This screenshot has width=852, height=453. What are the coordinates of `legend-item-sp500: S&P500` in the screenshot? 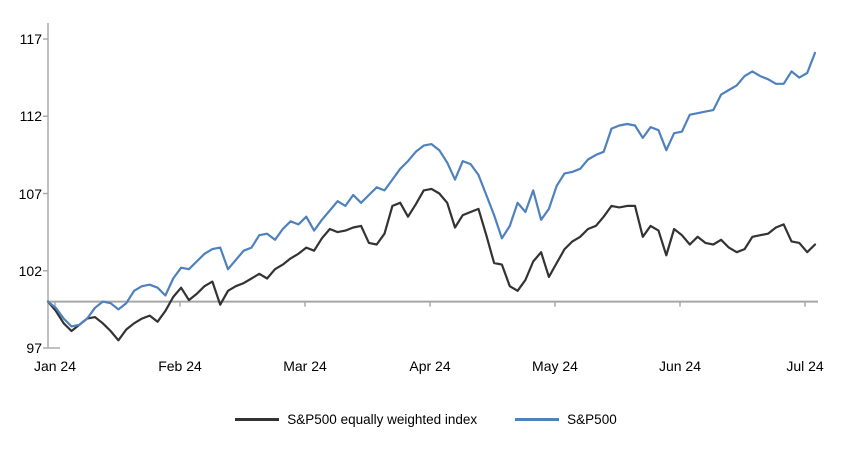 It's located at (566, 419).